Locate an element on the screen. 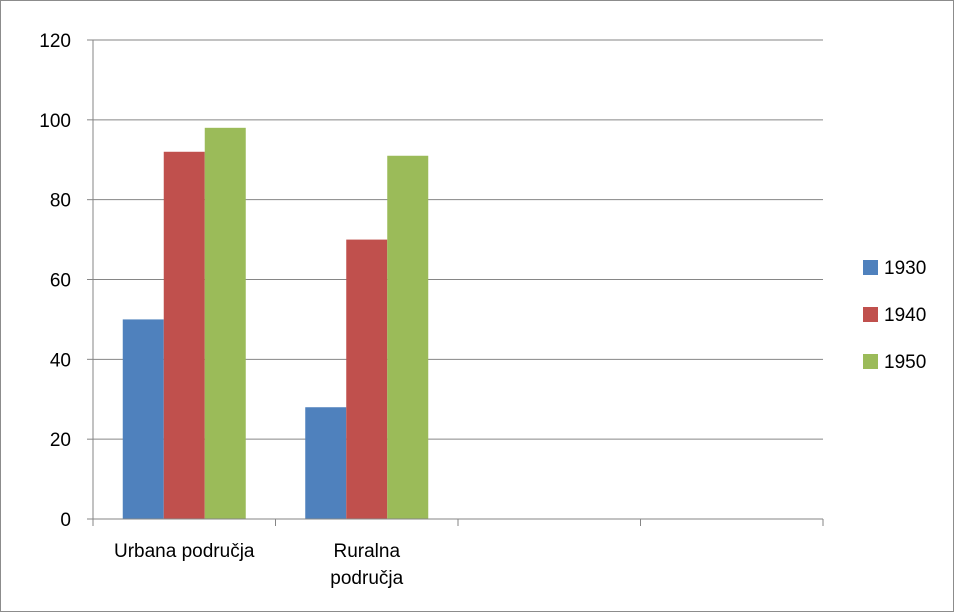  y-tick-label: 60 is located at coordinates (60, 281).